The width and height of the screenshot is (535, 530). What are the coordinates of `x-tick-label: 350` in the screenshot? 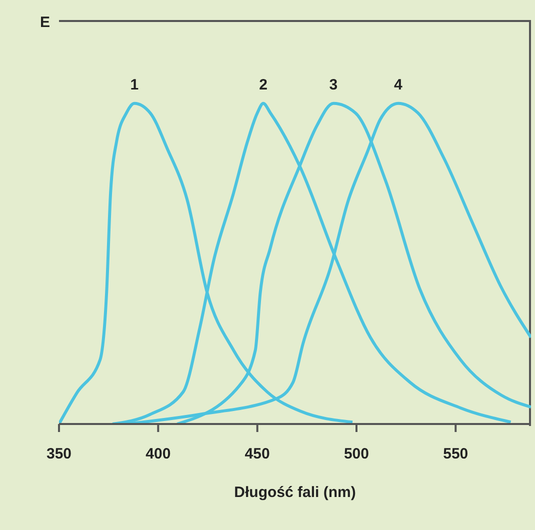 It's located at (59, 454).